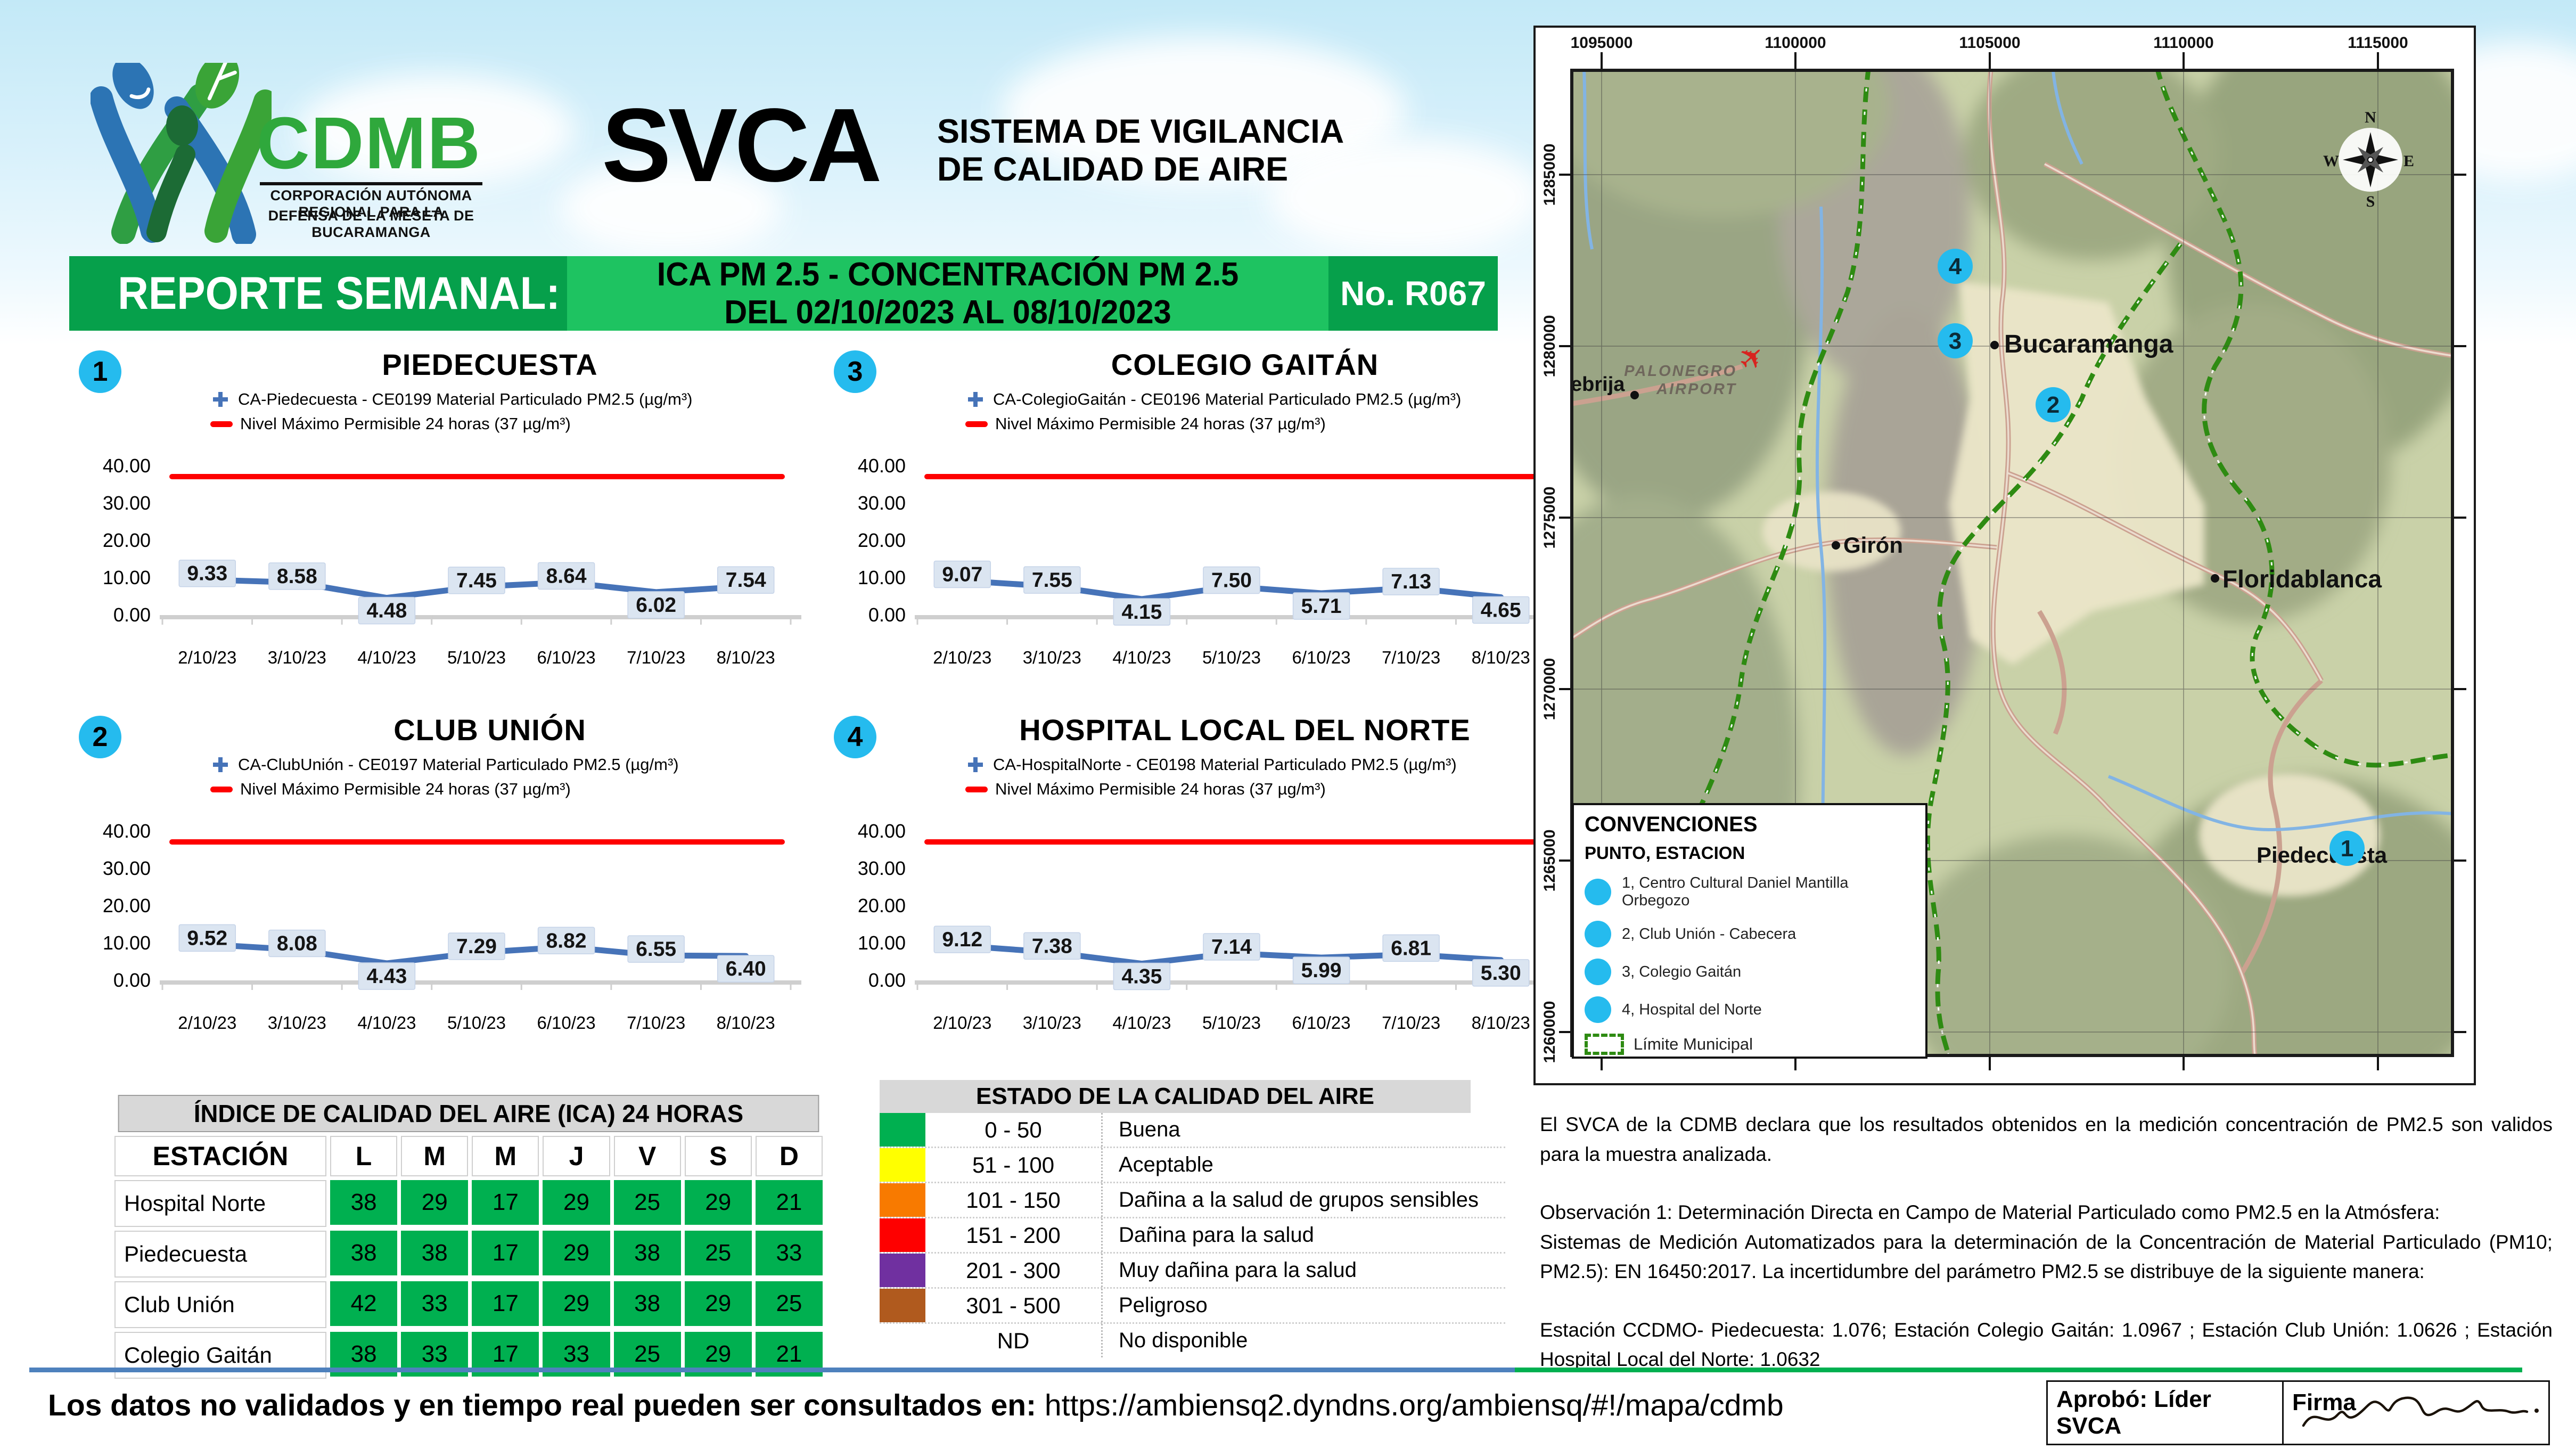 Image resolution: width=2576 pixels, height=1449 pixels. What do you see at coordinates (1671, 824) in the screenshot?
I see `map-legend-title: CONVENCIONES` at bounding box center [1671, 824].